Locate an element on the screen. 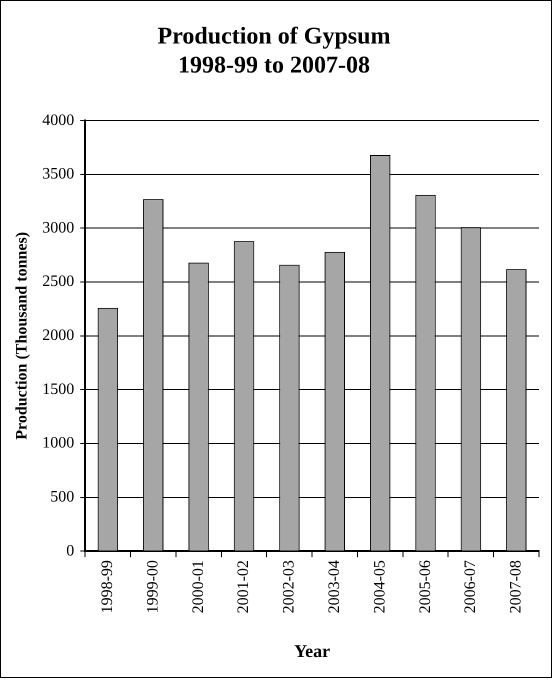  y-tick-label: 500 is located at coordinates (62, 497).